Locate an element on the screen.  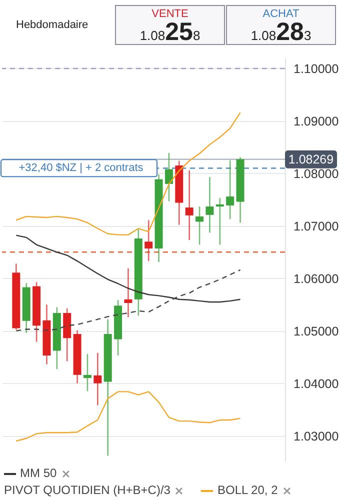
y-tick-label: 1.03000 is located at coordinates (316, 436).